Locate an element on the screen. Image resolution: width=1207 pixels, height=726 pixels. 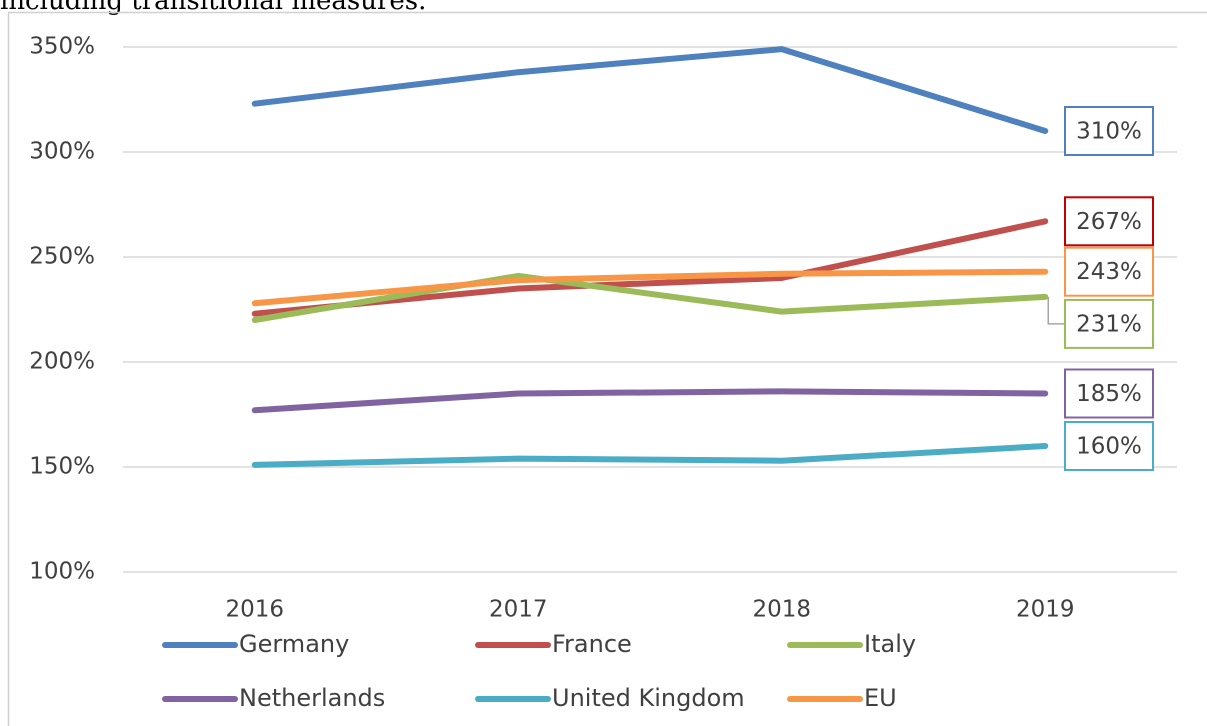
legend-label: Germany is located at coordinates (294, 644).